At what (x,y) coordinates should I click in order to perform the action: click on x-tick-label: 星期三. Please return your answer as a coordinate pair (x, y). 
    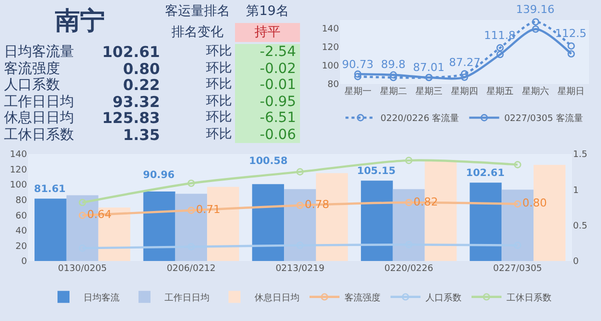
    Looking at the image, I should click on (428, 91).